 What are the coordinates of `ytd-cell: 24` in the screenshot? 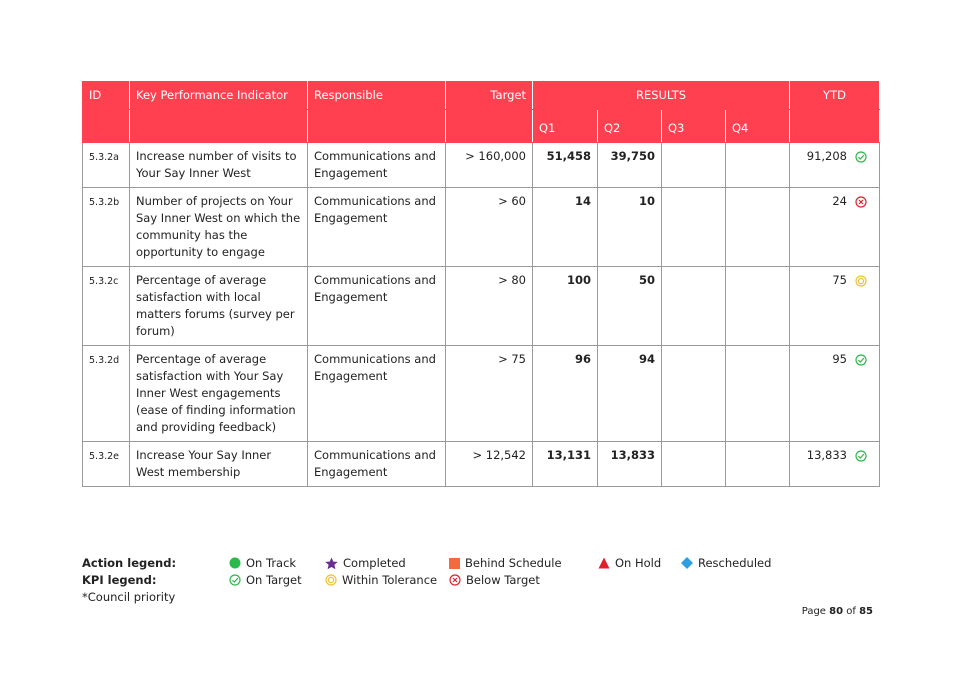 It's located at (834, 227).